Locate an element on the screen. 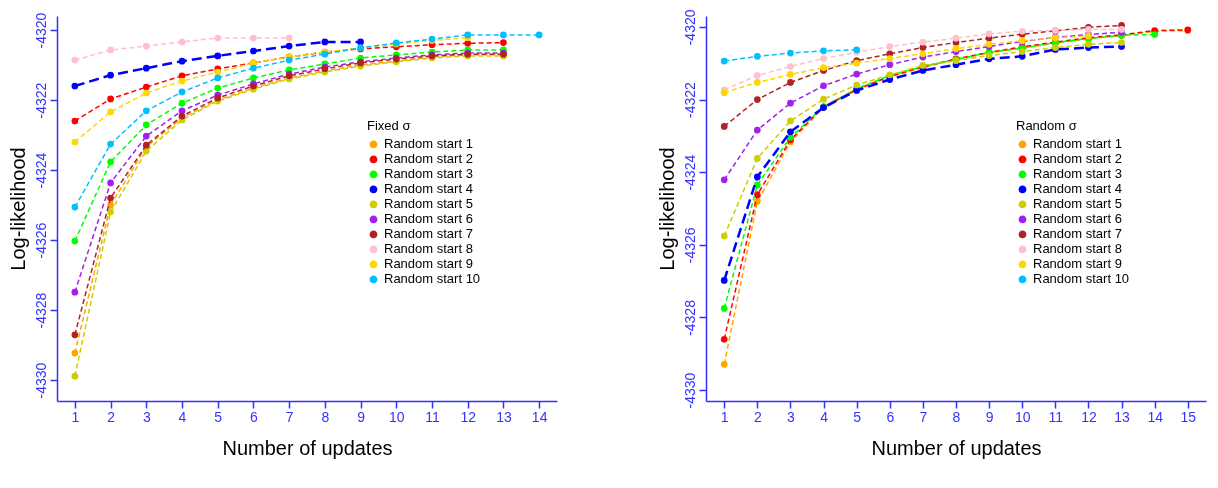 The height and width of the screenshot is (488, 1218). legend-title: Fixed σ is located at coordinates (389, 125).